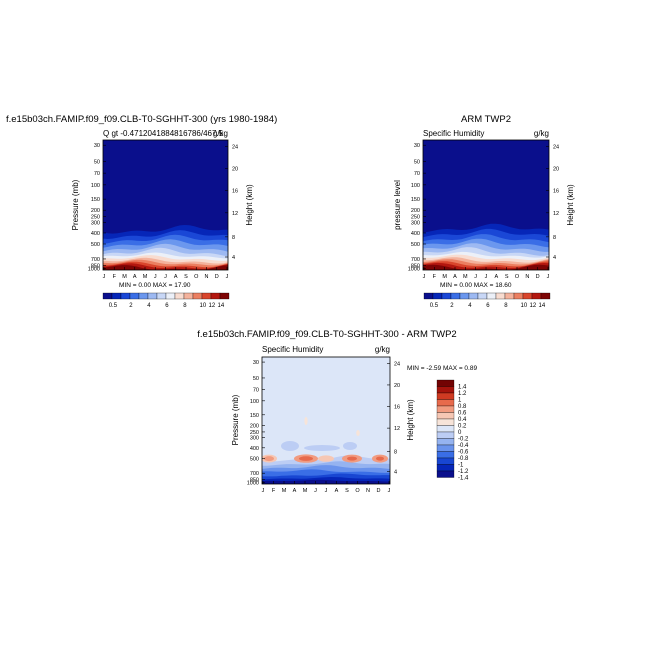 This screenshot has width=654, height=654. I want to click on panel-model-minmax: MIN = 0.00 MAX = 17.90, so click(155, 285).